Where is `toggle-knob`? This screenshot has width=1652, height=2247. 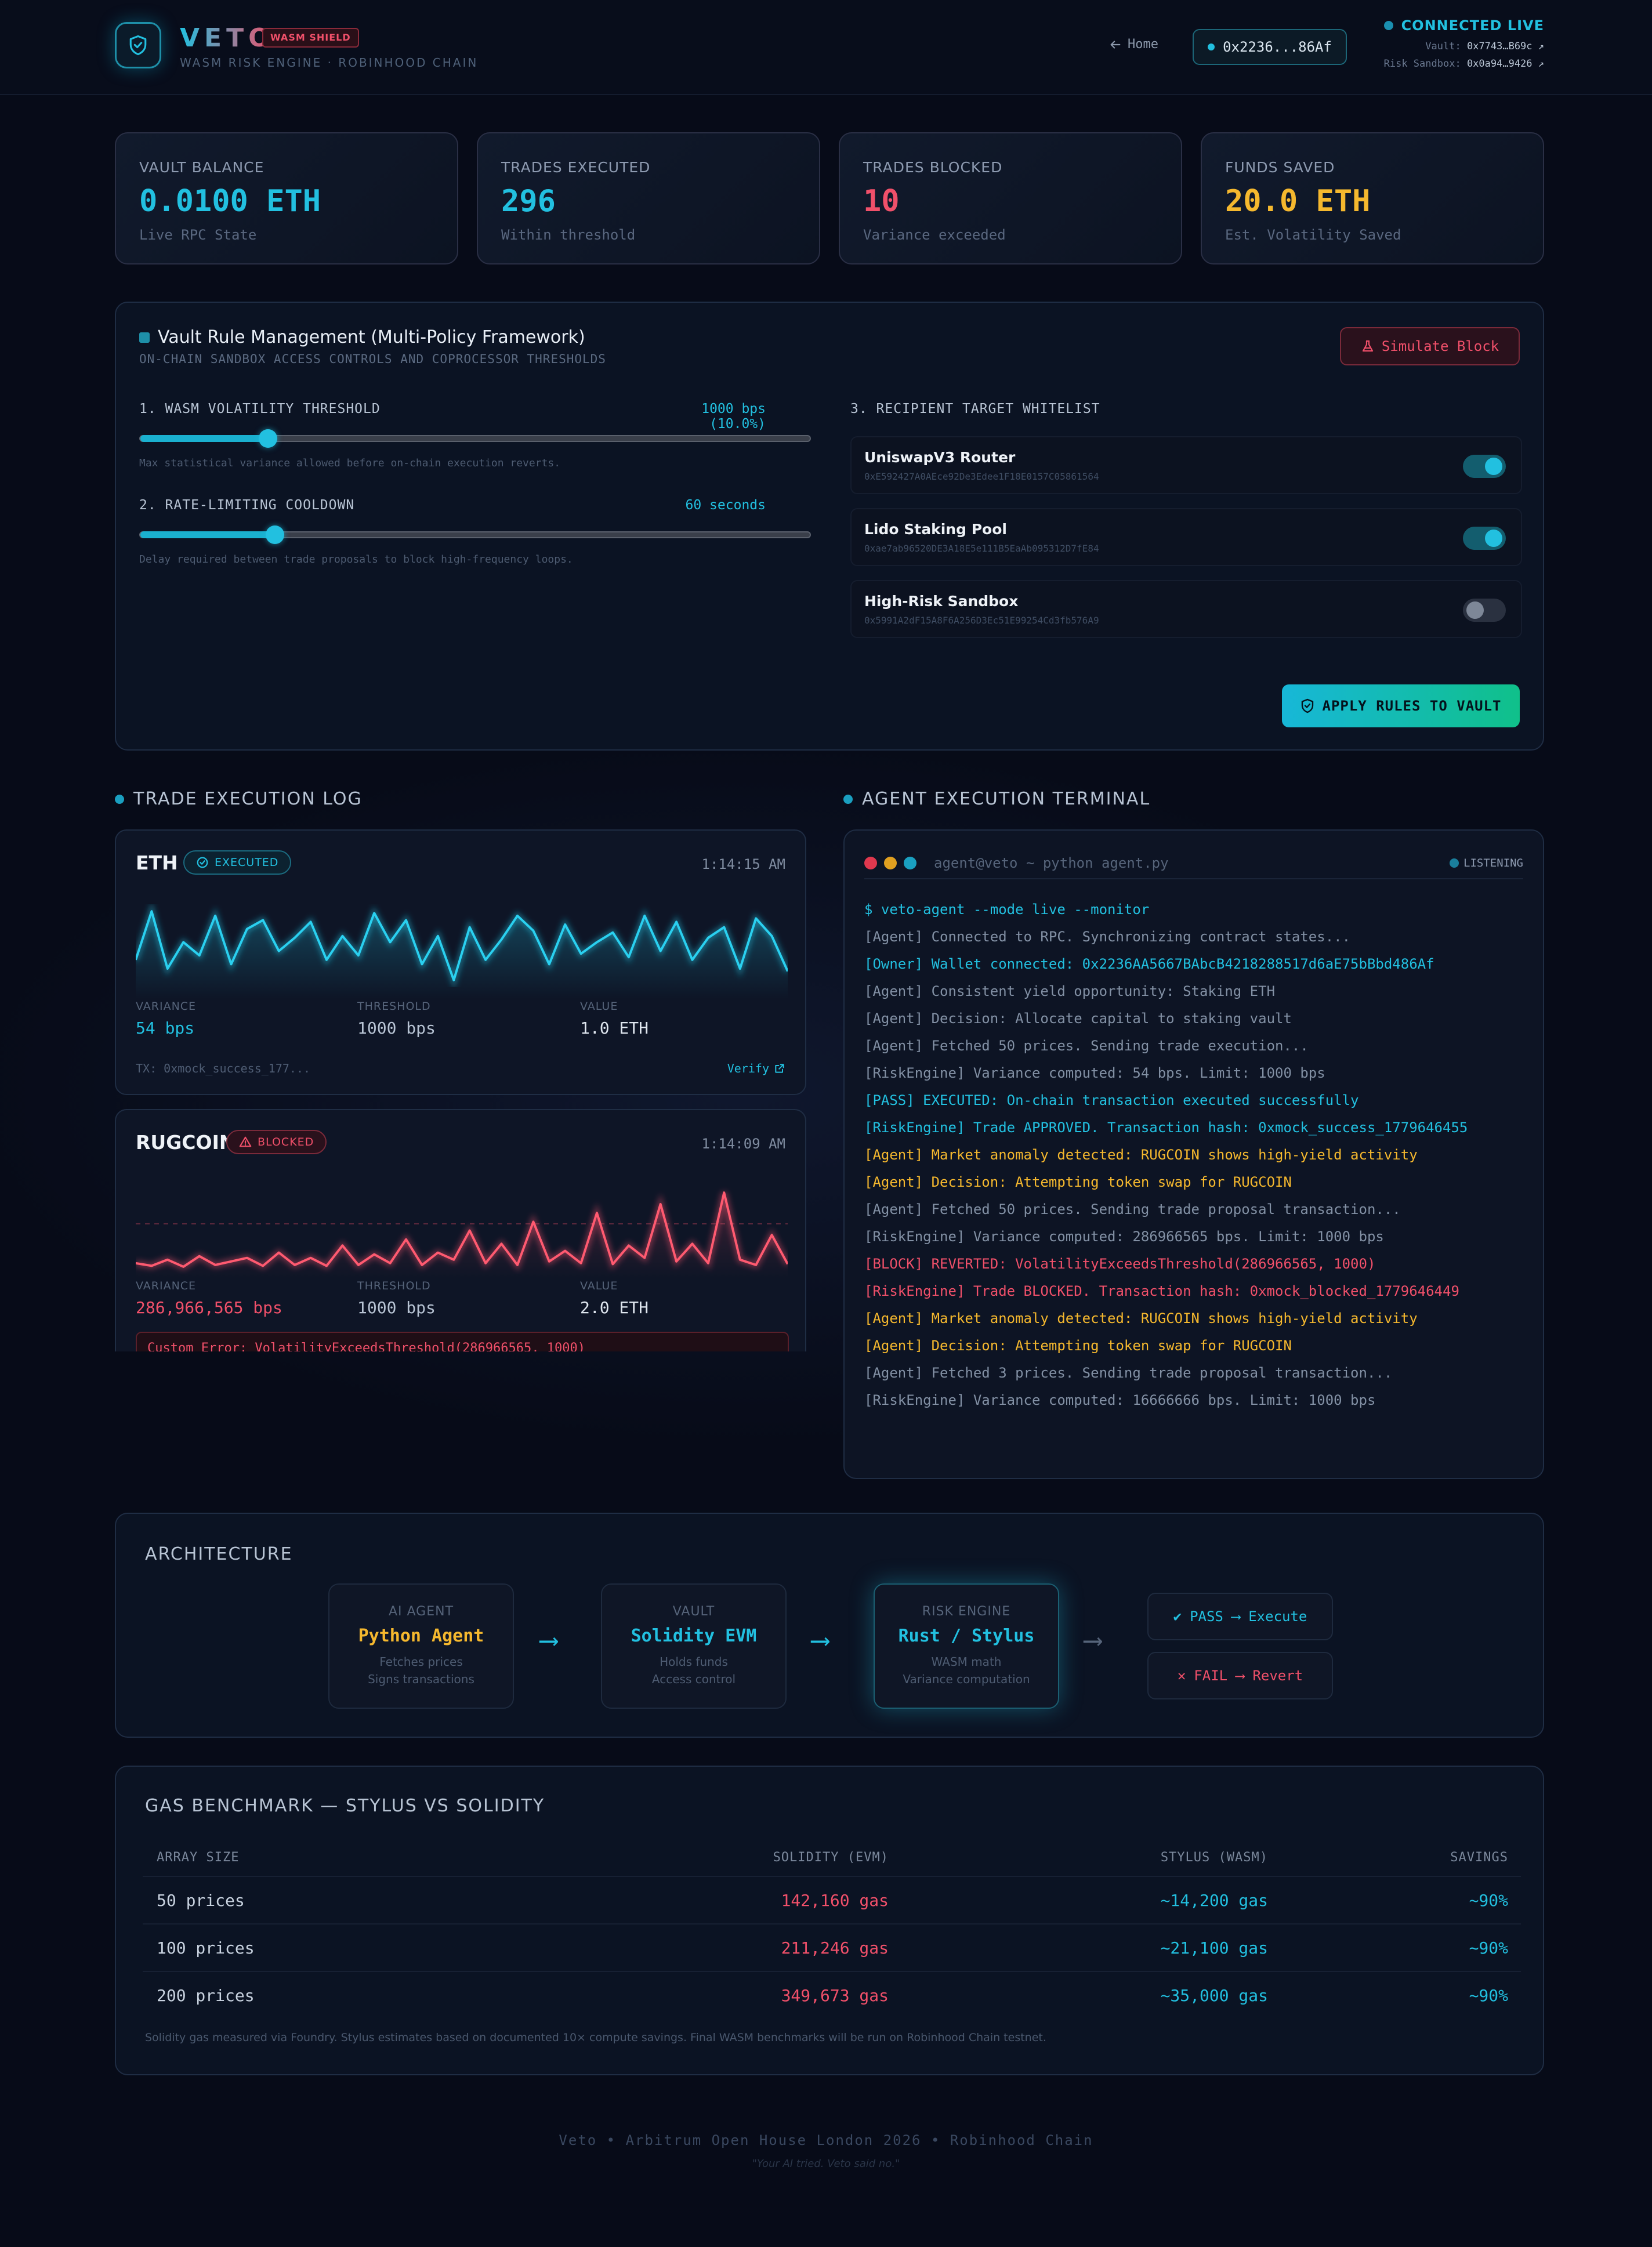
toggle-knob is located at coordinates (1493, 467).